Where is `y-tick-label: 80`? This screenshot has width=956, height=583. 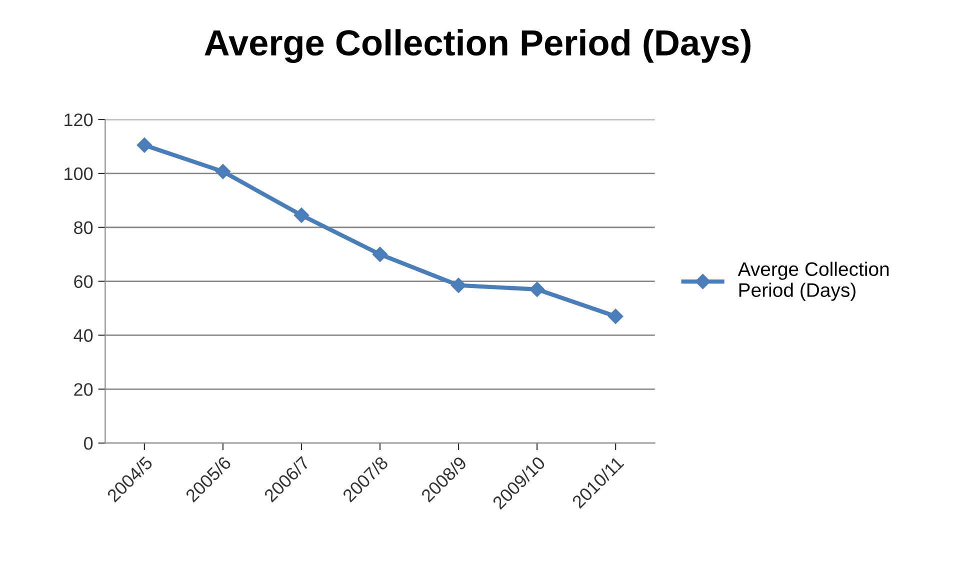 y-tick-label: 80 is located at coordinates (83, 227).